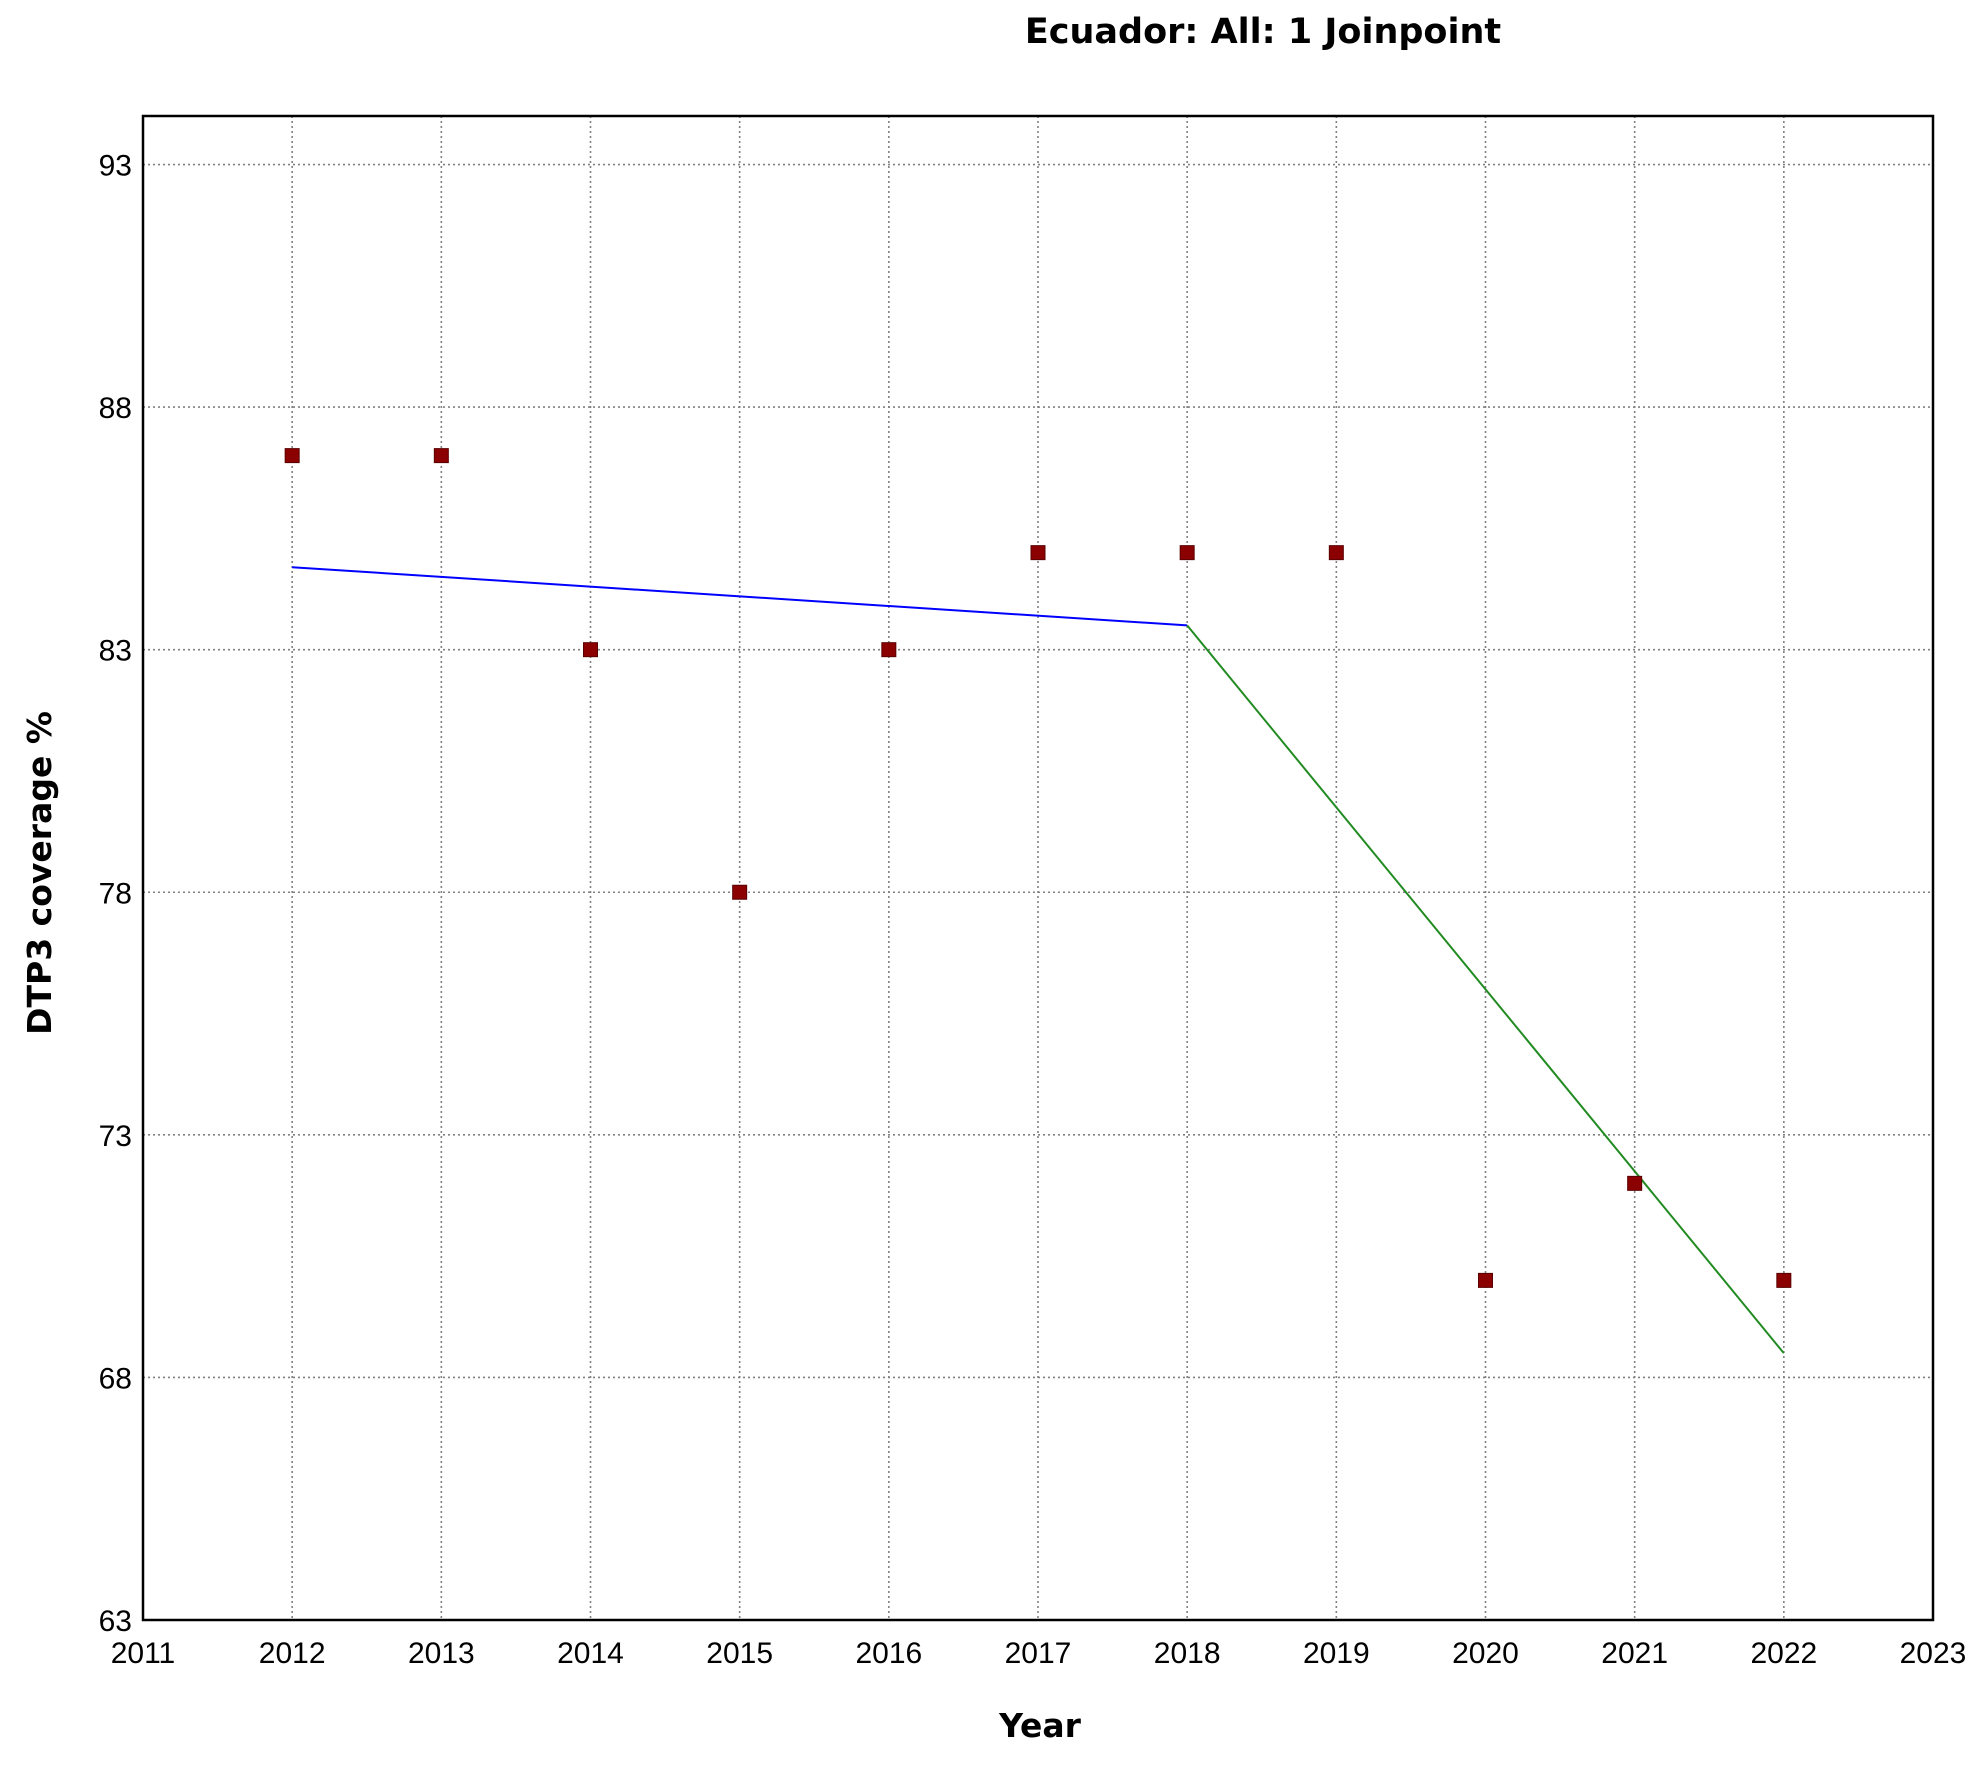 This screenshot has width=1981, height=1768. Describe the element at coordinates (115, 1136) in the screenshot. I see `y-tick-label: 73` at that location.